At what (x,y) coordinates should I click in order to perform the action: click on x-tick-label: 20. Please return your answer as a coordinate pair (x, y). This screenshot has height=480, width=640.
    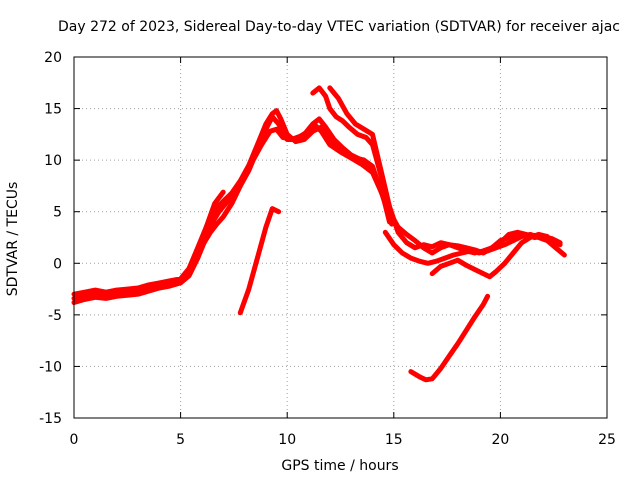
    Looking at the image, I should click on (500, 440).